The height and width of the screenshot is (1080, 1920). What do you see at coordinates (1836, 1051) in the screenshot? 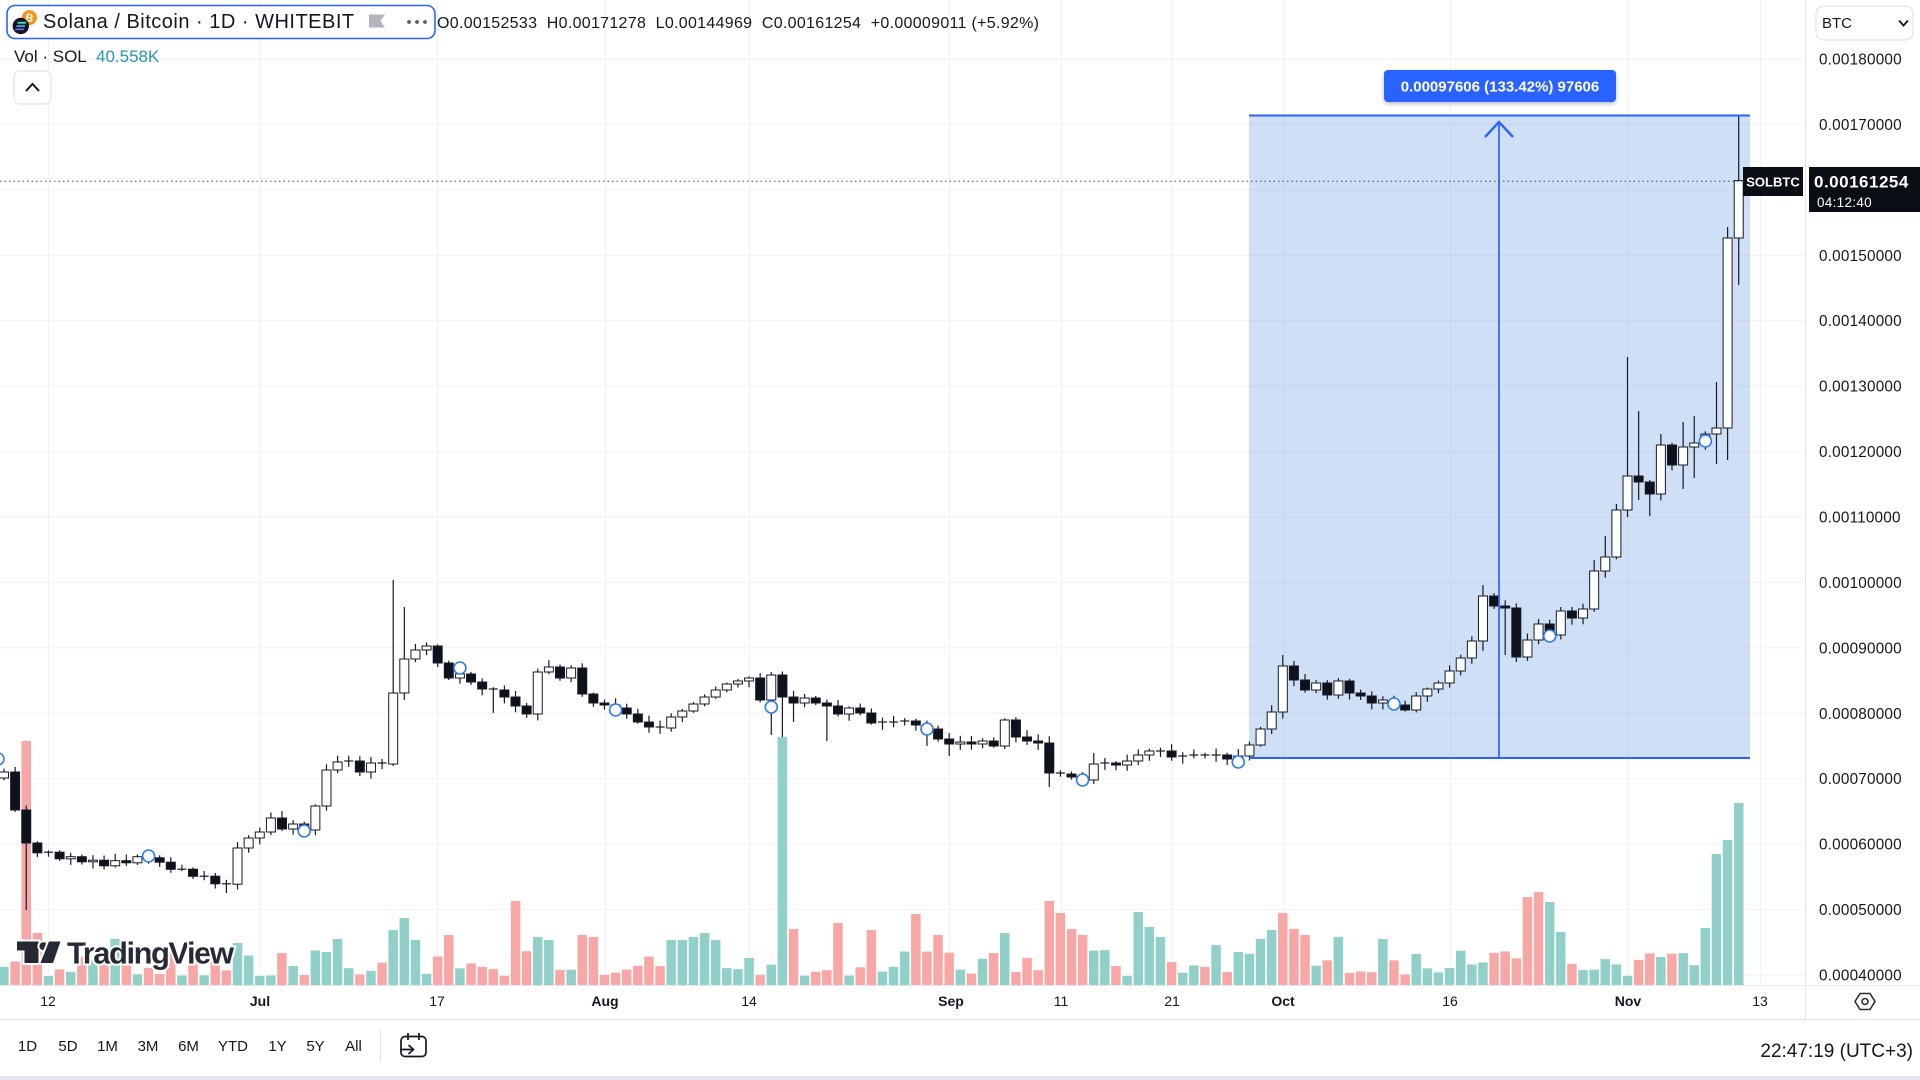
I see `svg-text: 22:47:19 (UTC+3)` at bounding box center [1836, 1051].